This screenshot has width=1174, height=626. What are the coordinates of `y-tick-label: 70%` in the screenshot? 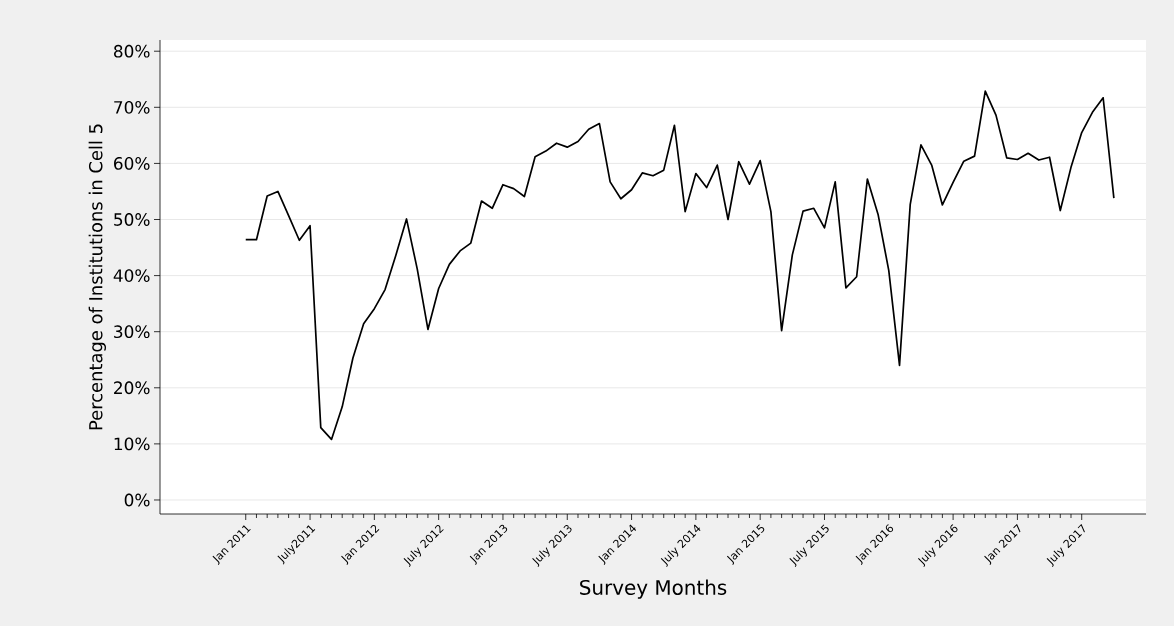 It's located at (132, 107).